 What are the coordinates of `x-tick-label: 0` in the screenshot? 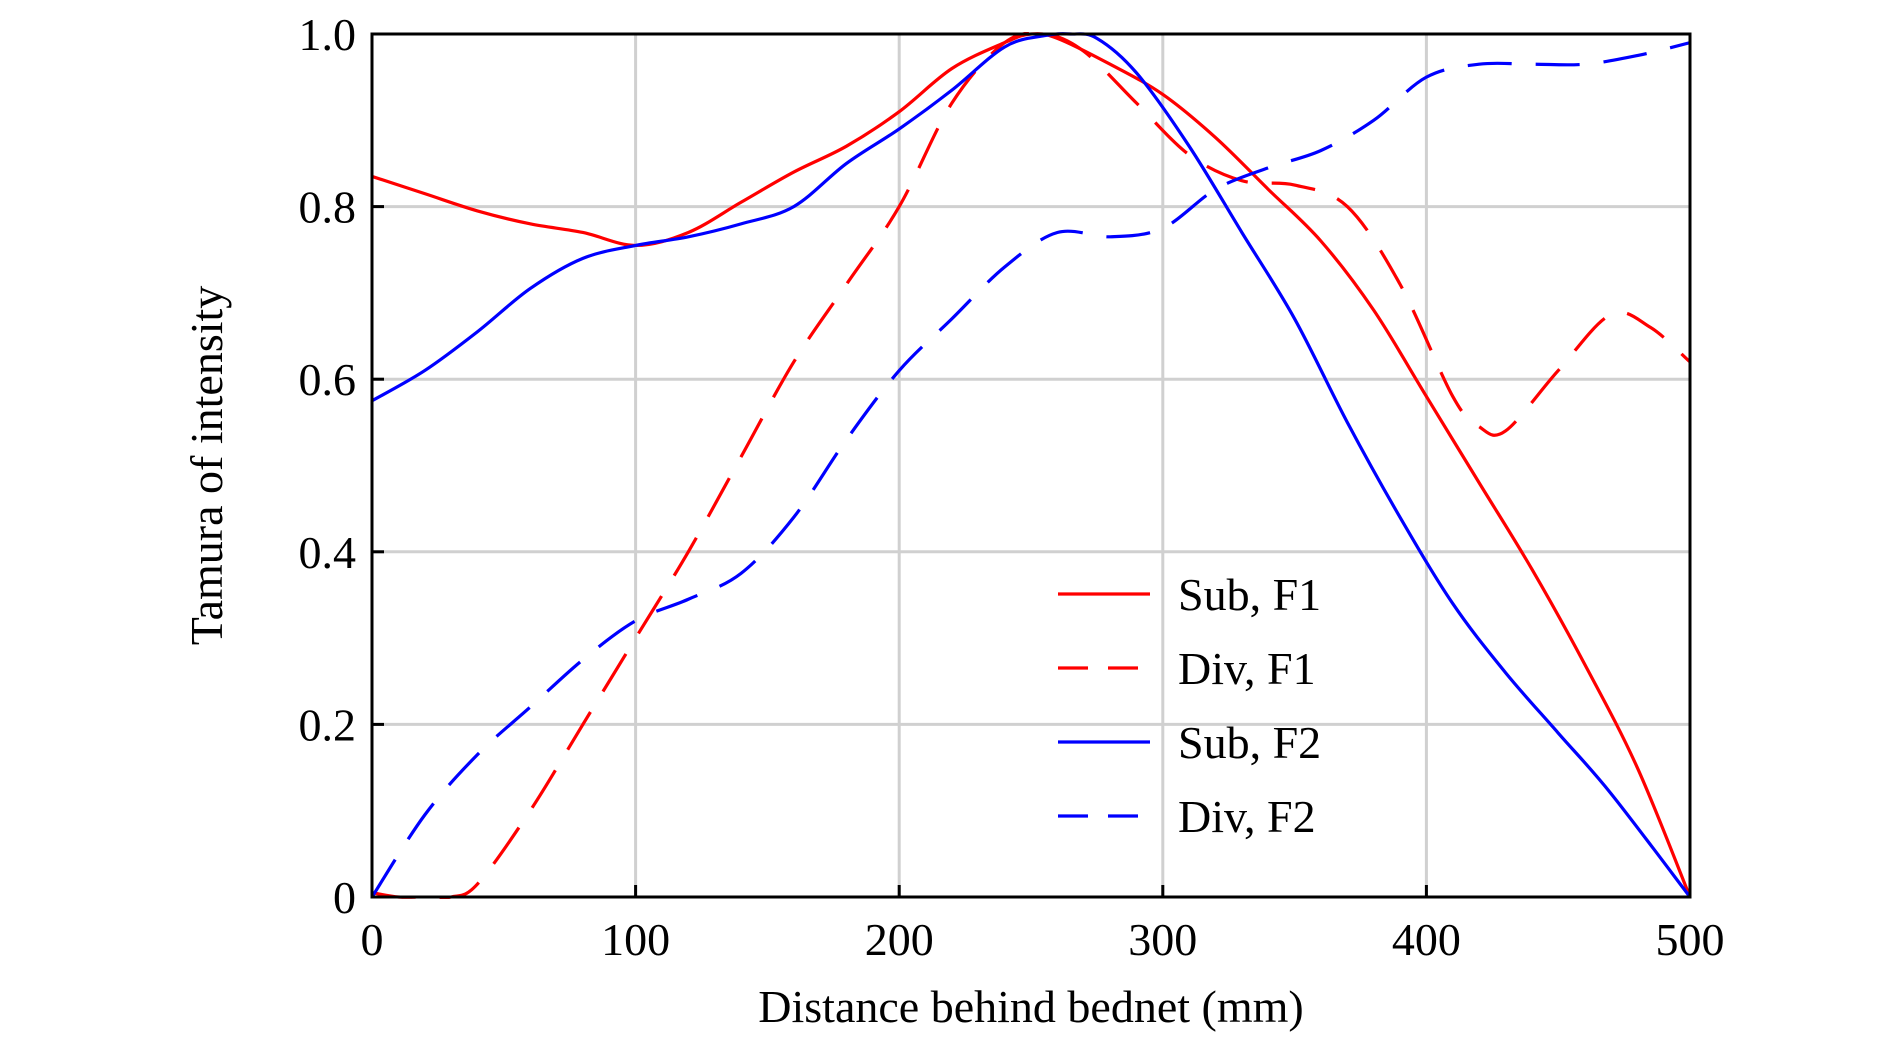 It's located at (372, 939).